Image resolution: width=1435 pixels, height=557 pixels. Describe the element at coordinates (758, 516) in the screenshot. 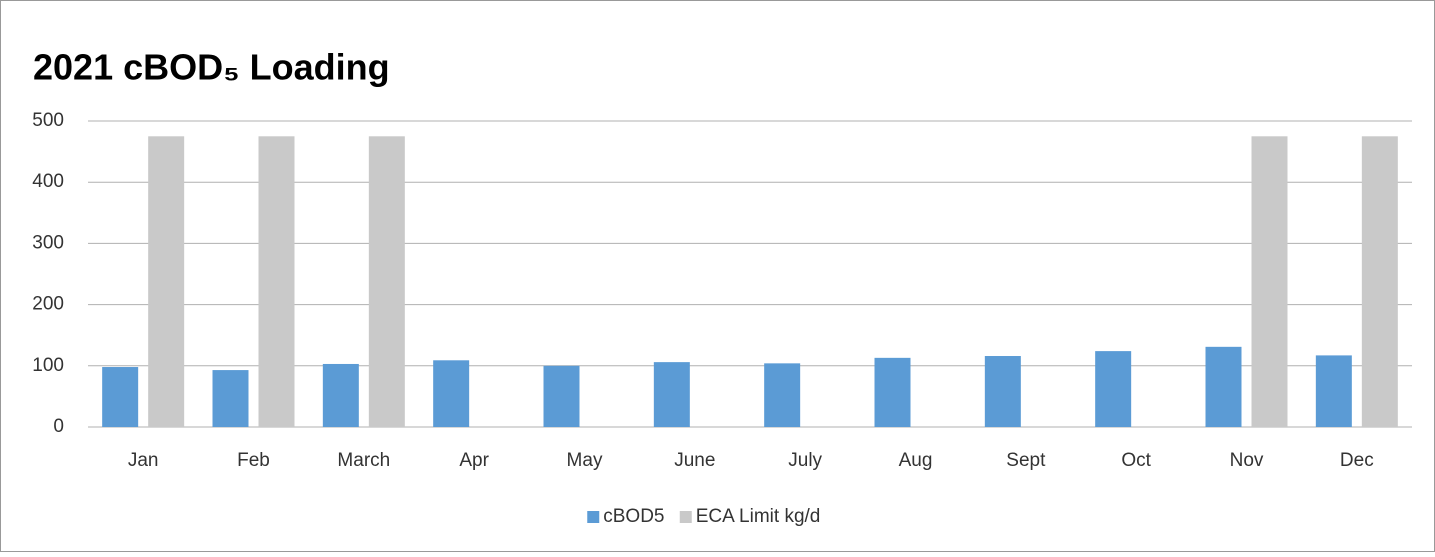

I see `legend-label: ECA Limit kg/d` at that location.